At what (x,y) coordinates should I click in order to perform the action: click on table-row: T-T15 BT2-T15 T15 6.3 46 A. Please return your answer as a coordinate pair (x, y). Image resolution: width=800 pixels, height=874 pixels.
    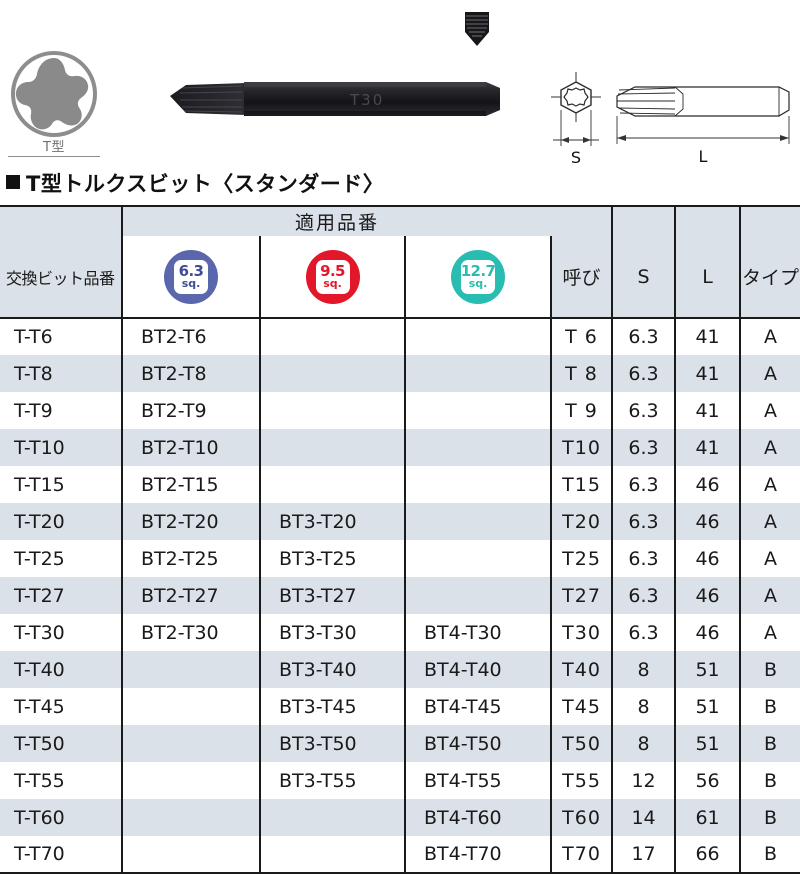
    Looking at the image, I should click on (400, 484).